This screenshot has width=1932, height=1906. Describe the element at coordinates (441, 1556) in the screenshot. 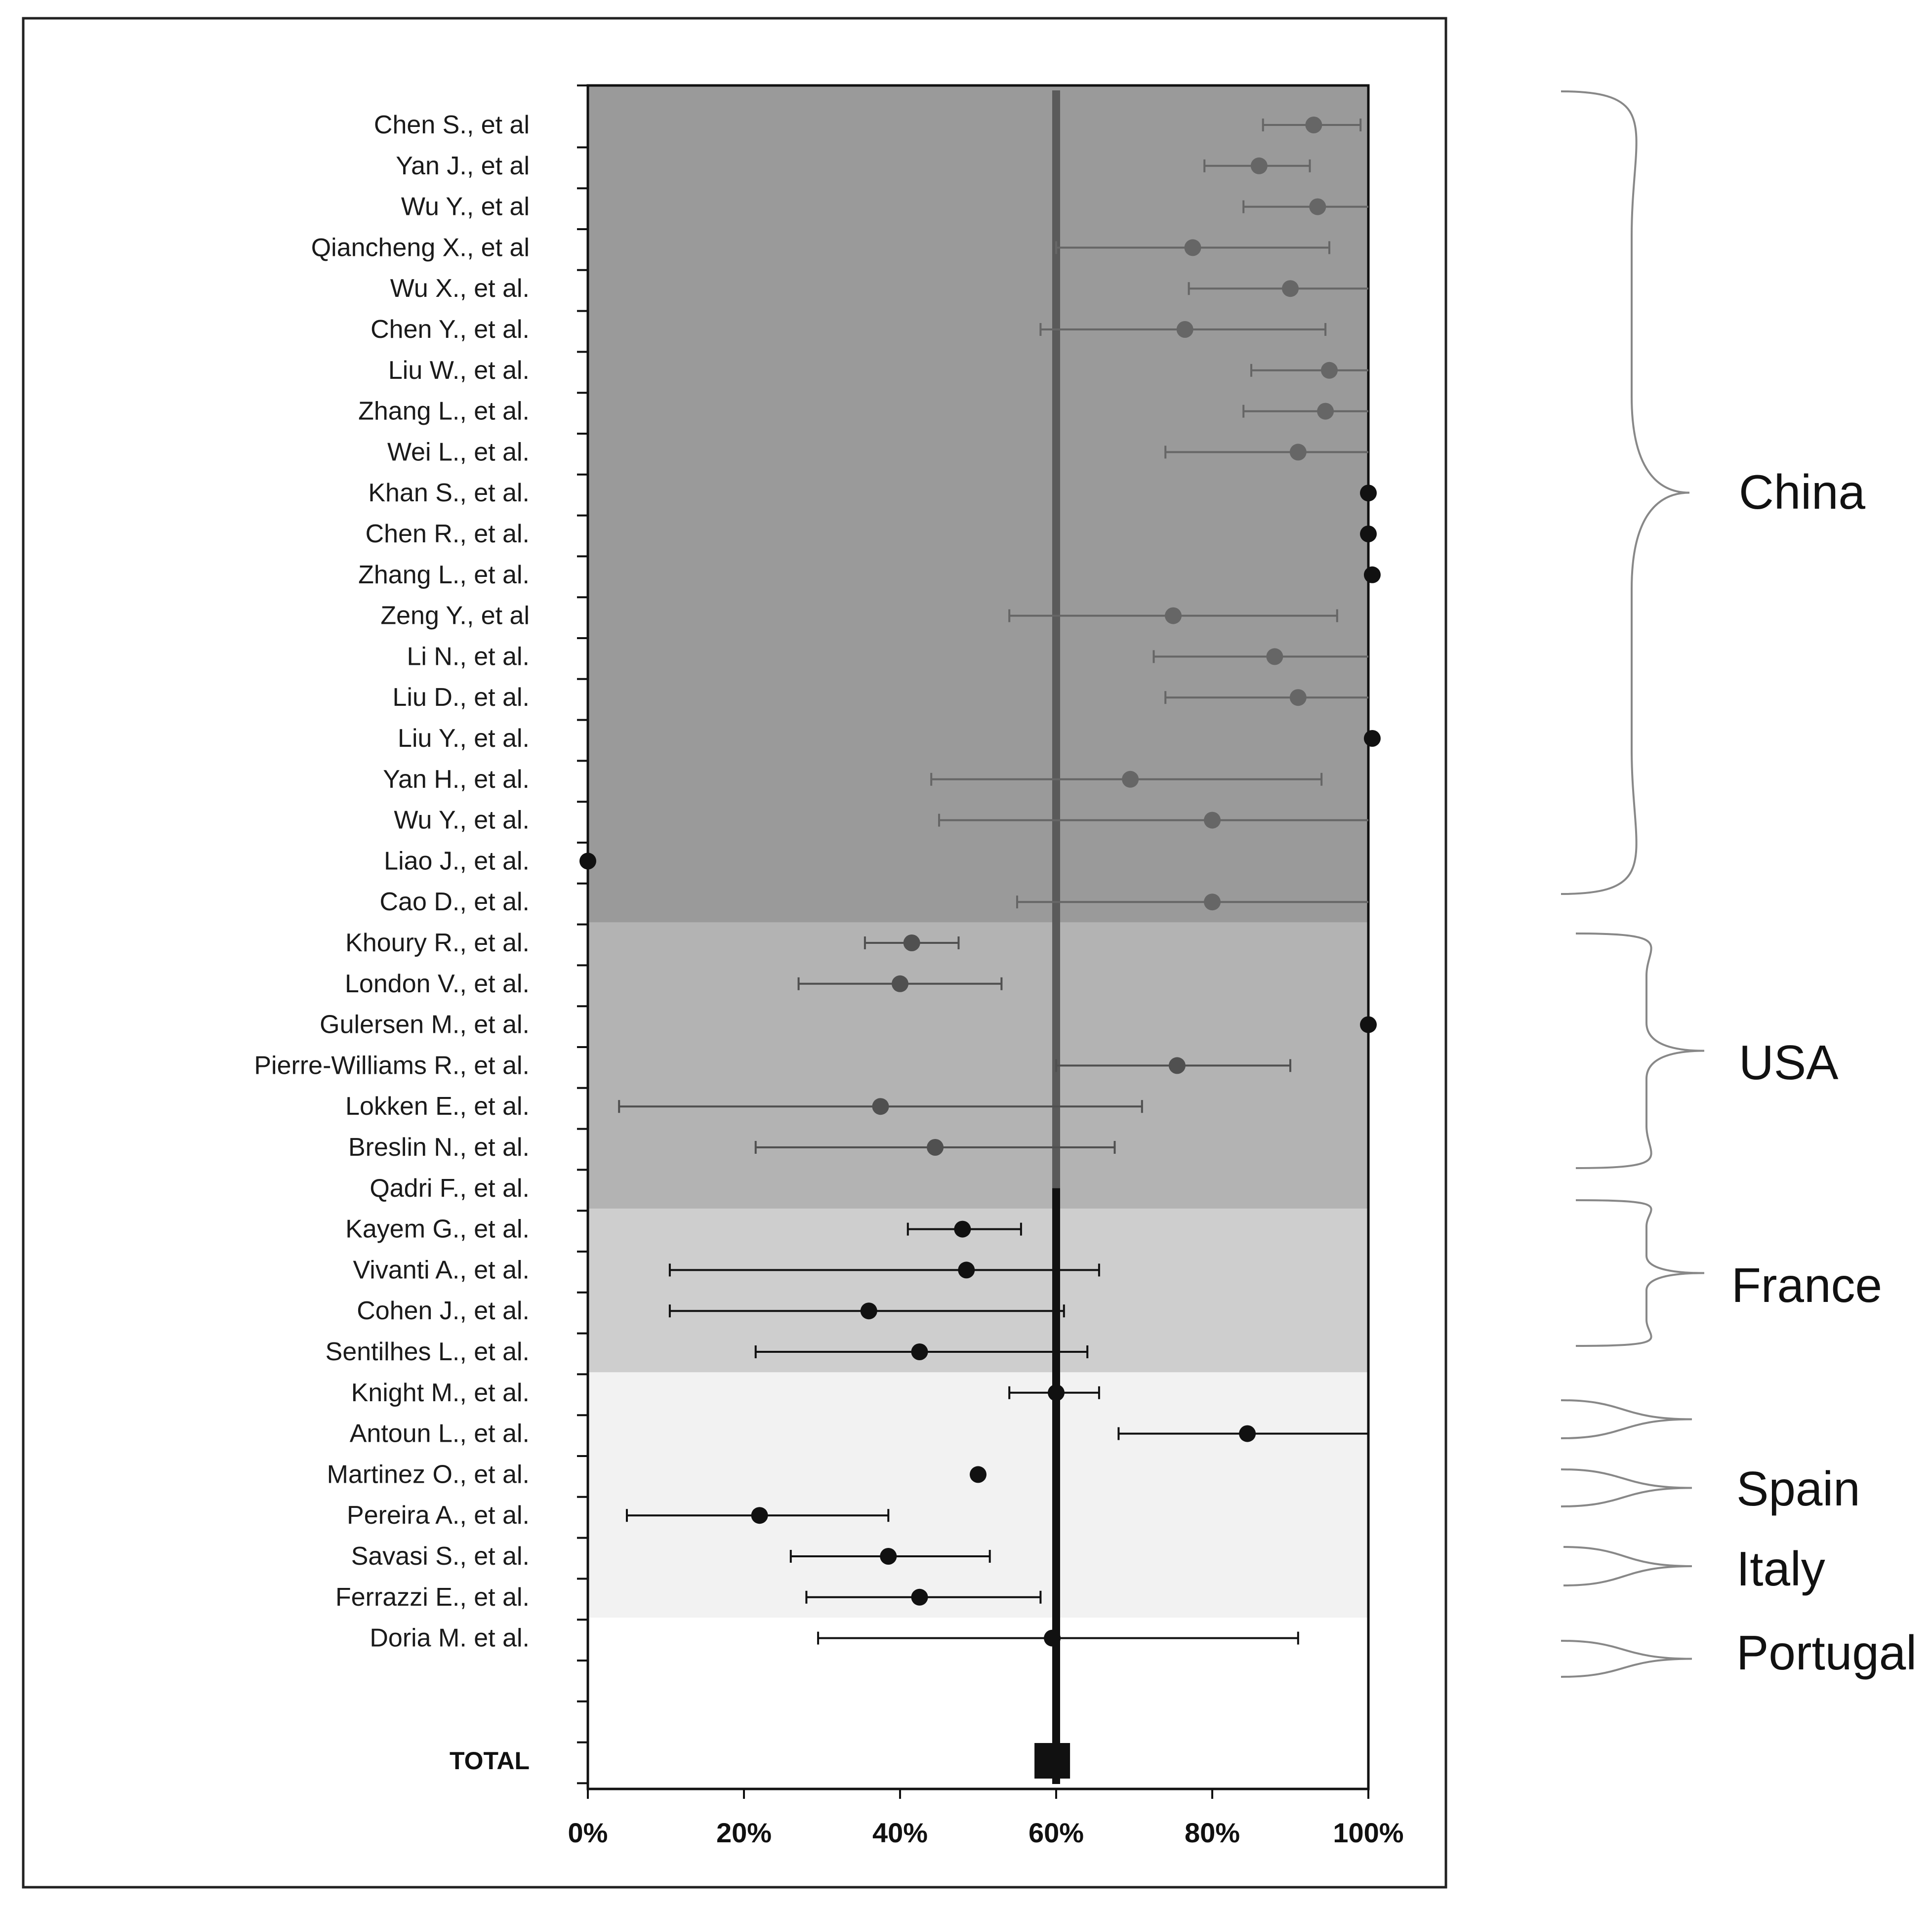

I see `study-label: Savasi S., et al.` at that location.